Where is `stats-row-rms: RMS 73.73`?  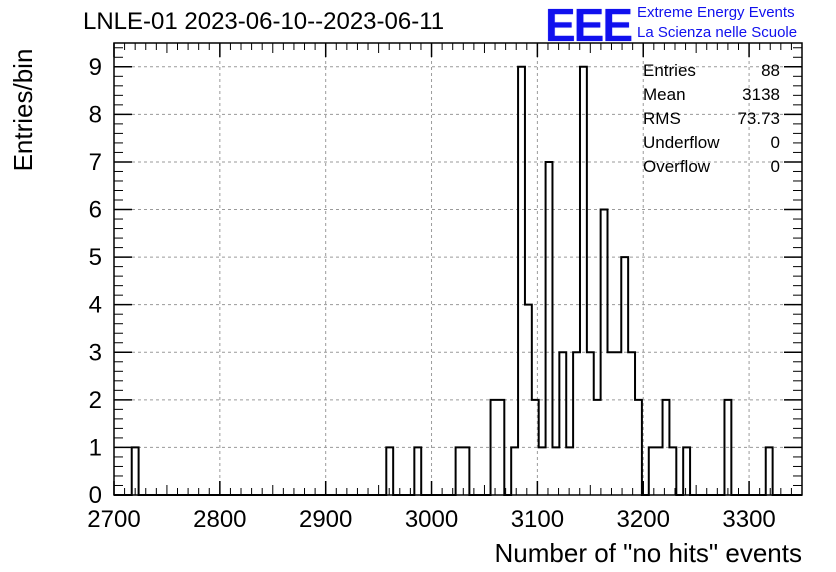 stats-row-rms: RMS 73.73 is located at coordinates (711, 120).